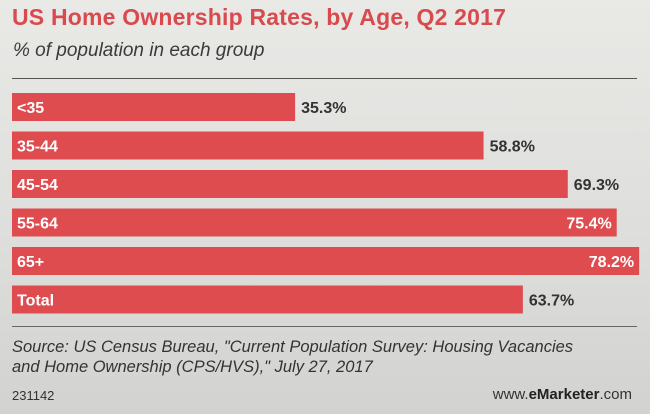 The width and height of the screenshot is (650, 414). Describe the element at coordinates (324, 78) in the screenshot. I see `top-divider` at that location.